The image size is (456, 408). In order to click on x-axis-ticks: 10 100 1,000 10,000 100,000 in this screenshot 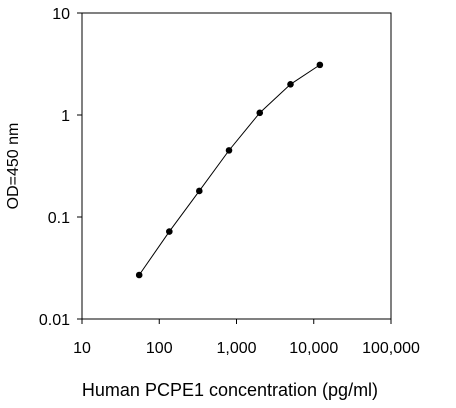, I will do `click(246, 338)`.